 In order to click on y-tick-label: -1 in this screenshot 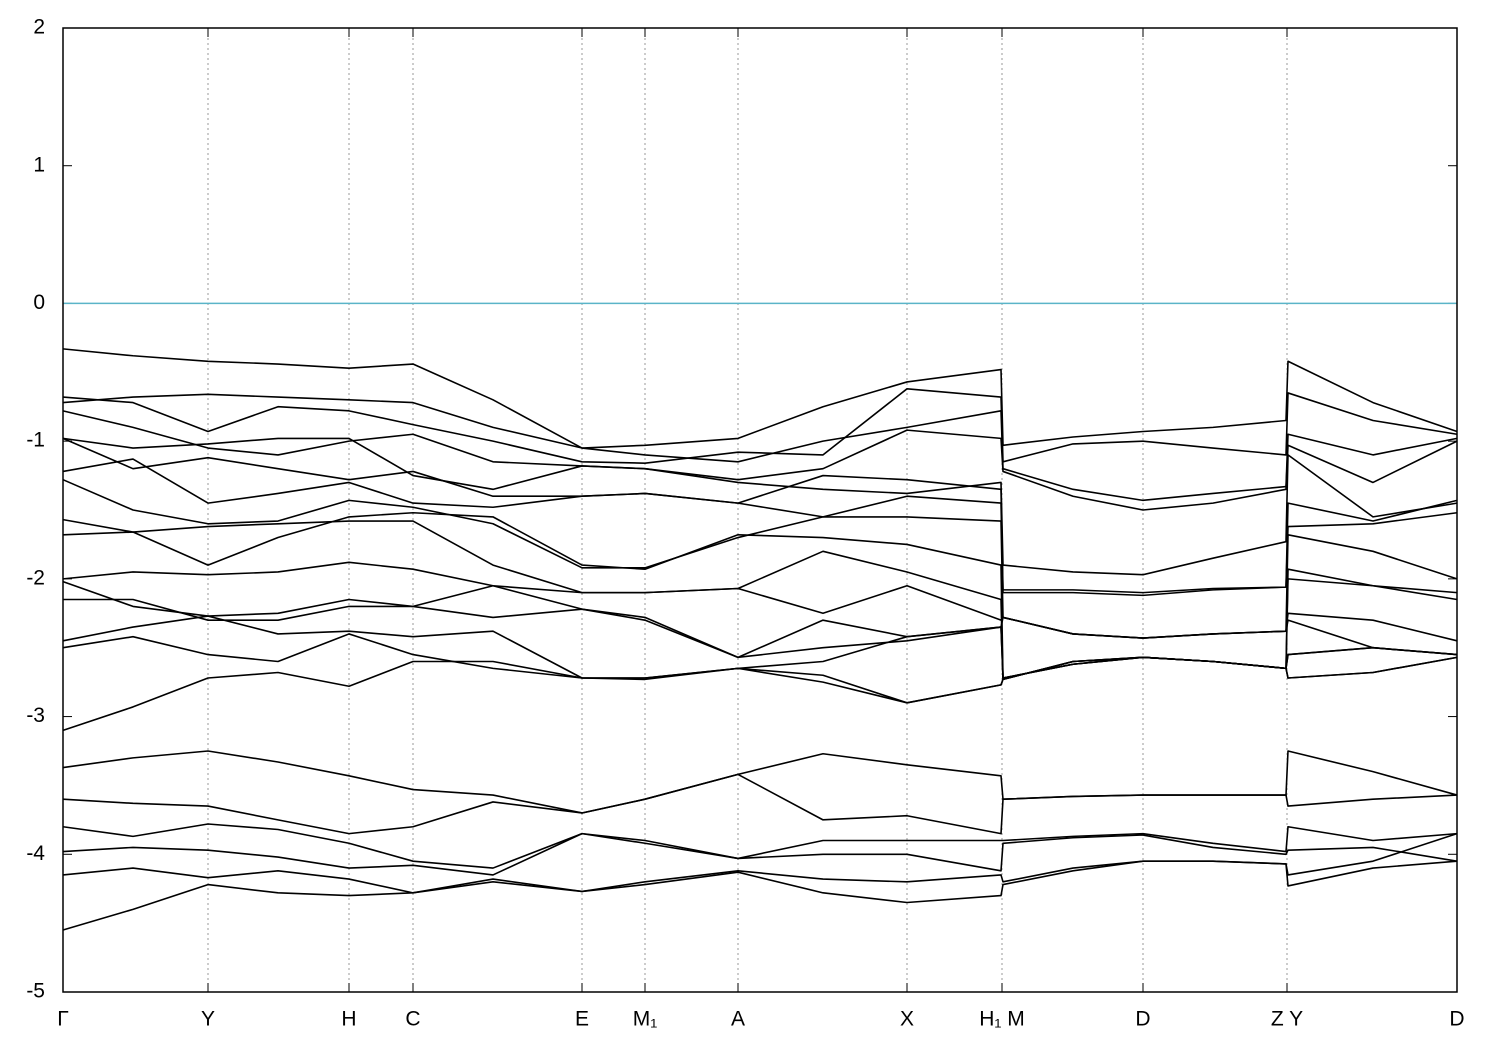, I will do `click(35, 440)`.